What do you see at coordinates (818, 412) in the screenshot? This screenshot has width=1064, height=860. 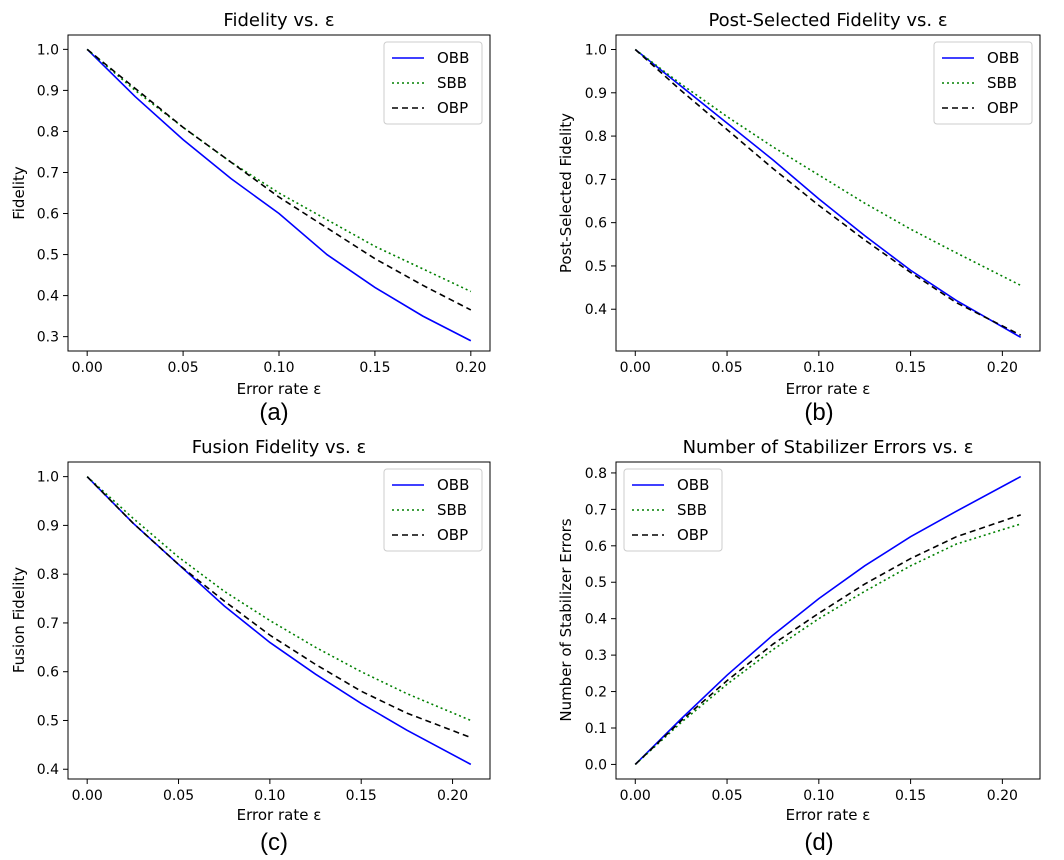 I see `panel-label: (b)` at bounding box center [818, 412].